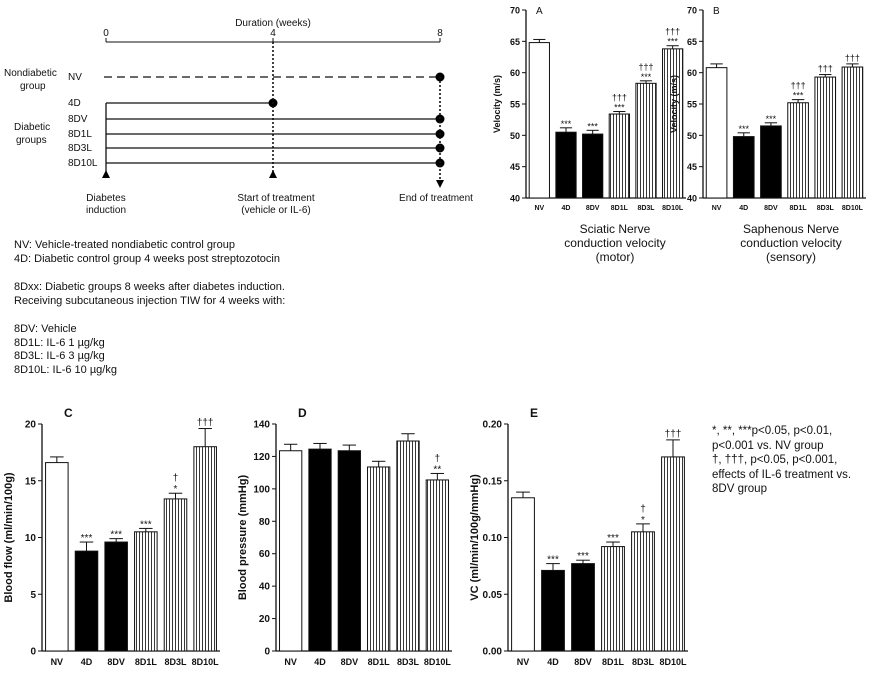  Describe the element at coordinates (273, 174) in the screenshot. I see `treatment-start-arrow` at that location.